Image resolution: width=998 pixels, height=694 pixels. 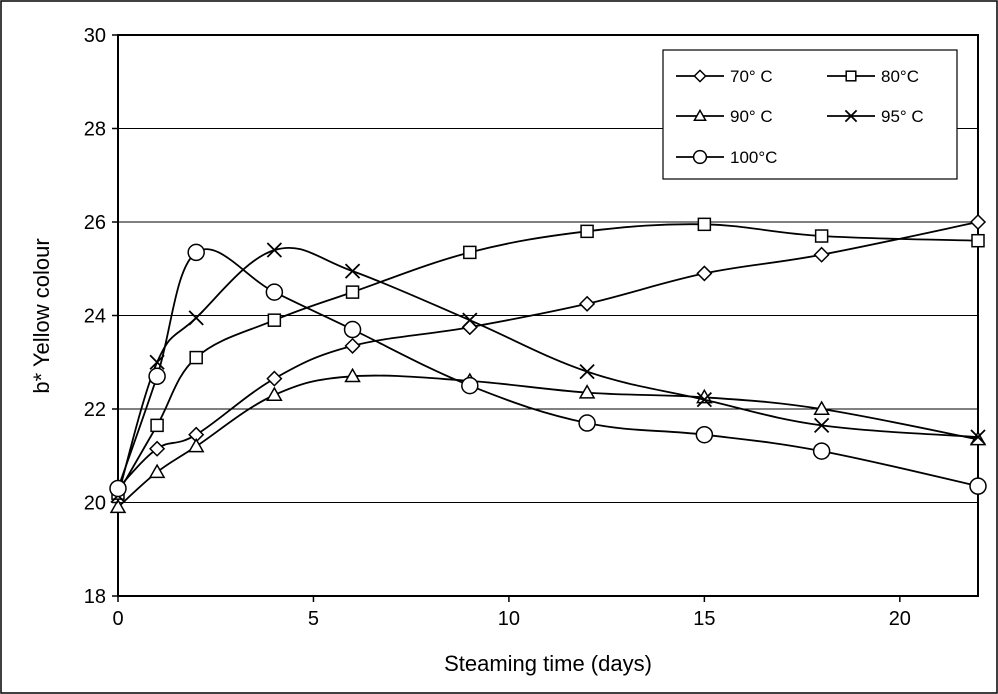 What do you see at coordinates (751, 76) in the screenshot?
I see `legend-label-1: 70° C` at bounding box center [751, 76].